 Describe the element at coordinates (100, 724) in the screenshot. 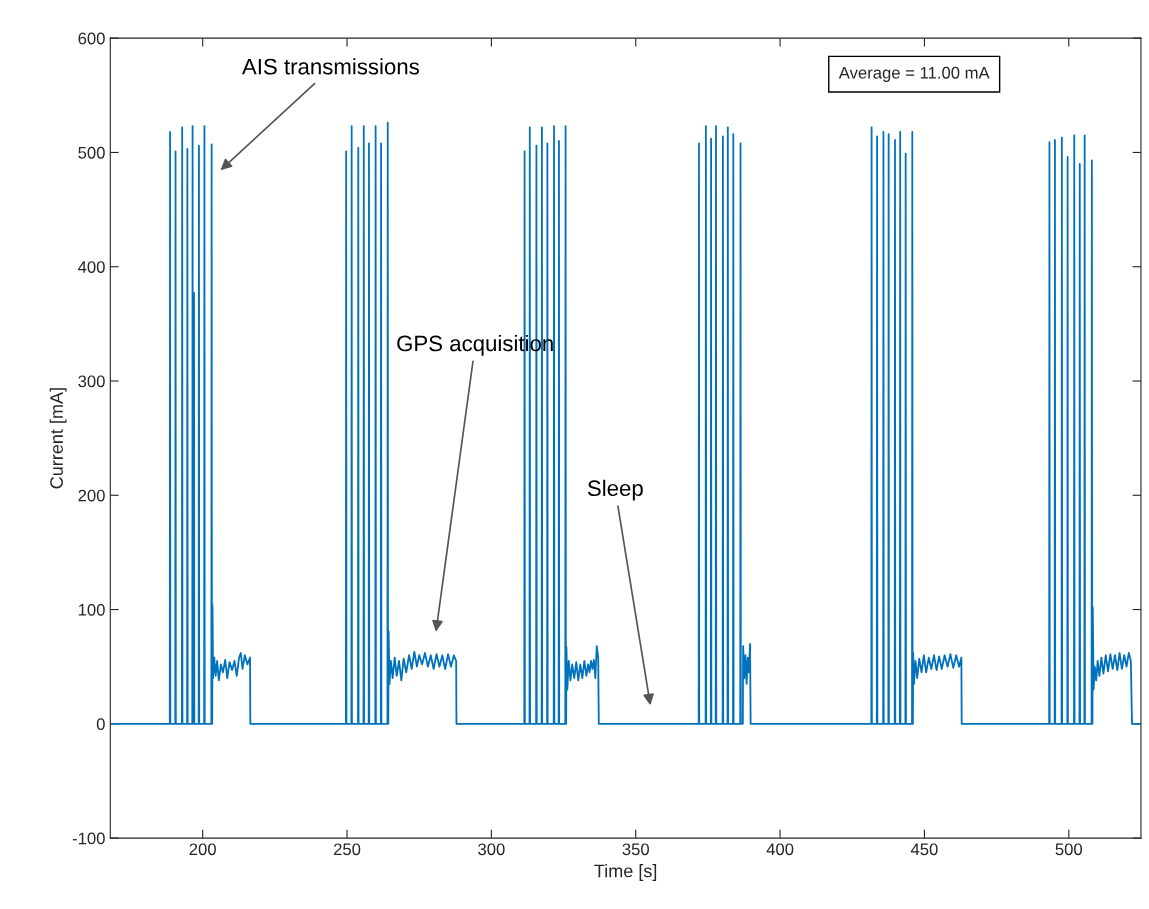

I see `y-tick-label: 0` at that location.